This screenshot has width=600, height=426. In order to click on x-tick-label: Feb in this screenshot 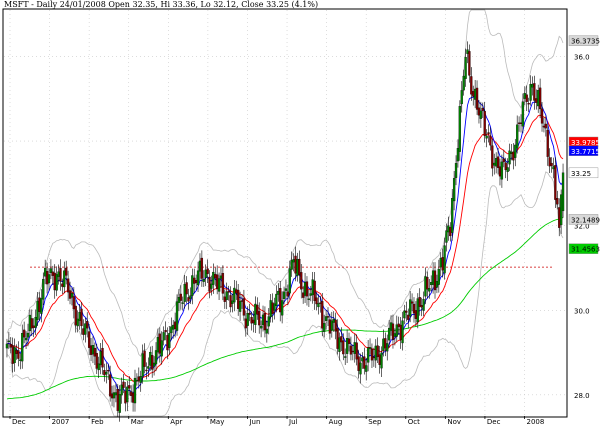, I will do `click(97, 422)`.